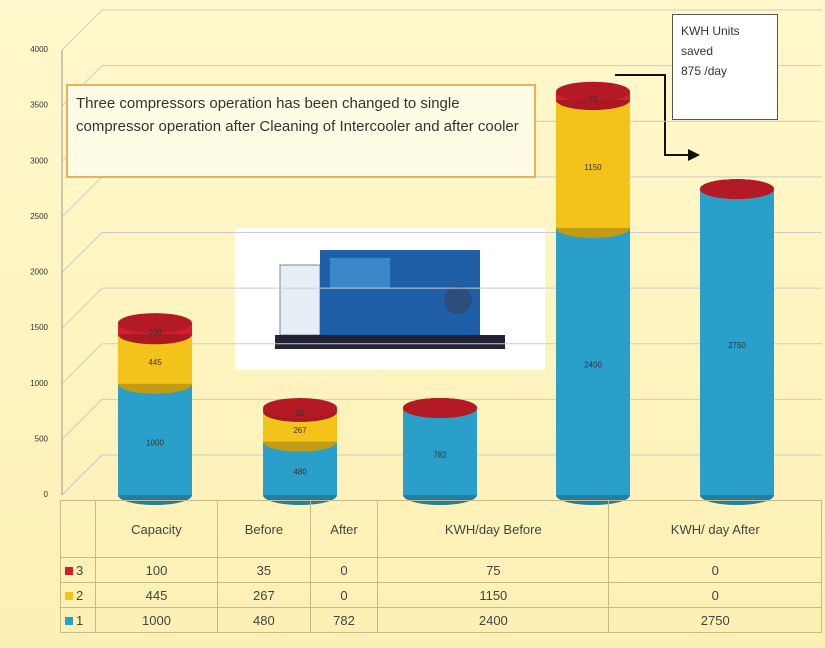 This screenshot has height=648, width=825. What do you see at coordinates (300, 430) in the screenshot?
I see `data-label: 267` at bounding box center [300, 430].